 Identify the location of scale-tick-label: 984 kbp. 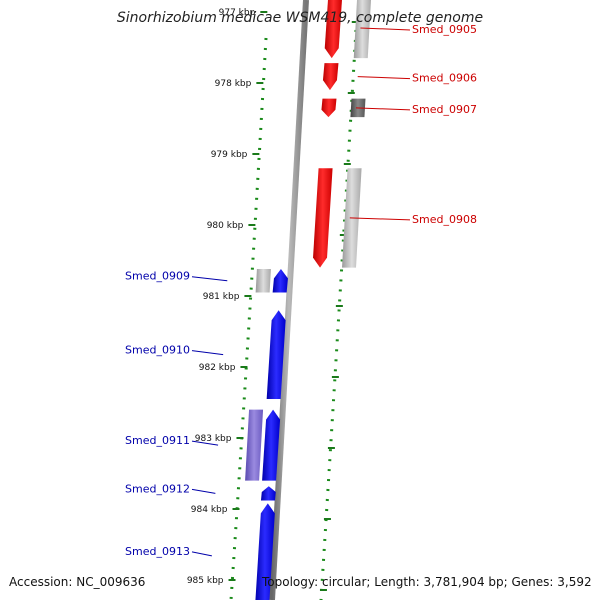
(209, 510).